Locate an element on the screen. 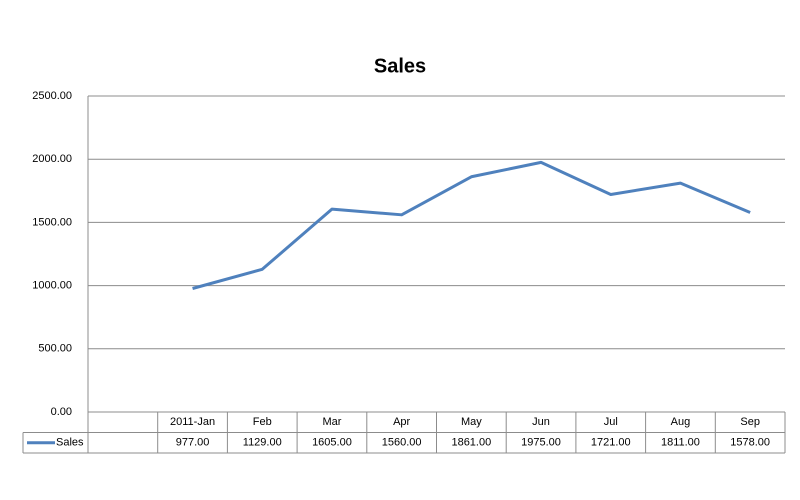 This screenshot has height=500, width=800. x-tick-label: Aug is located at coordinates (681, 422).